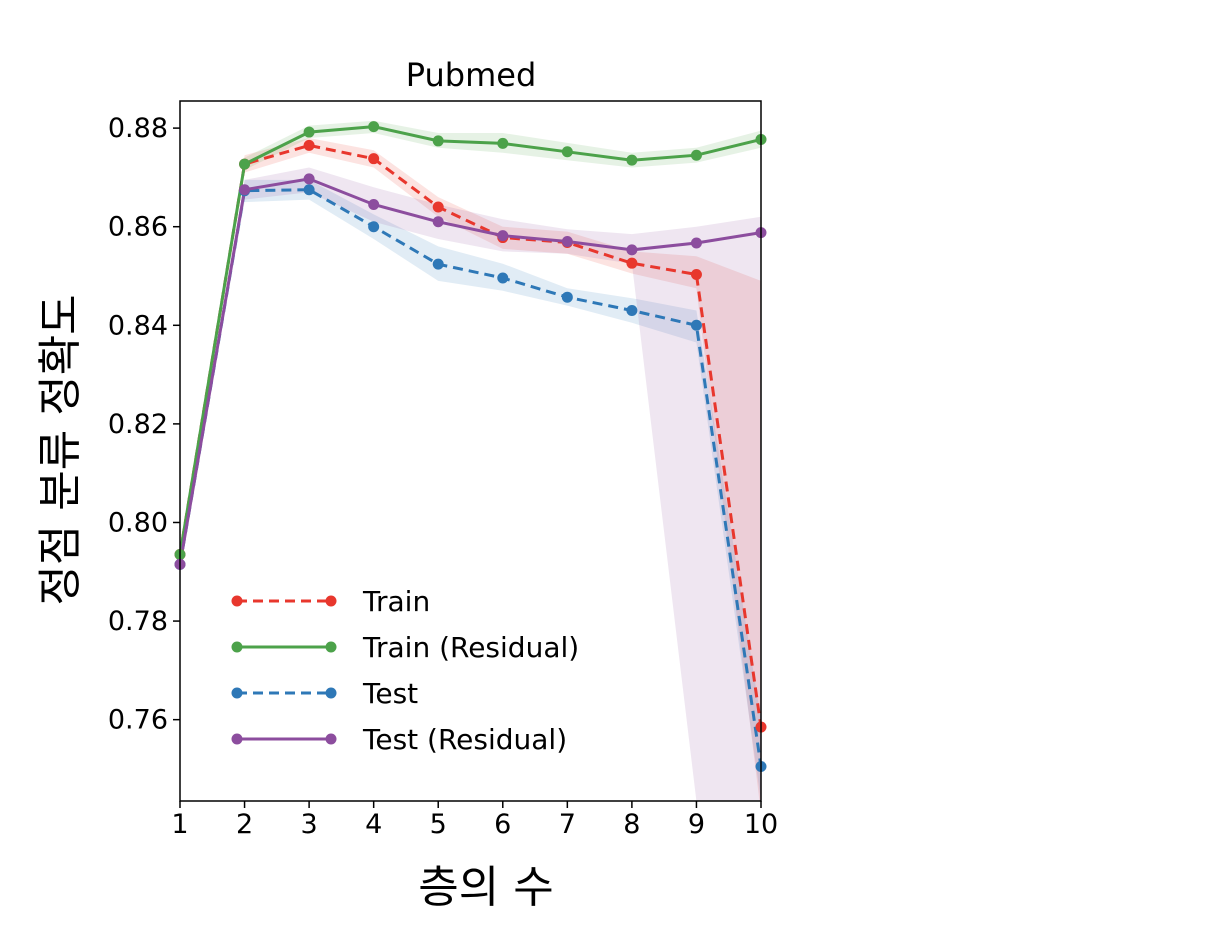 This screenshot has width=1226, height=936. Describe the element at coordinates (696, 824) in the screenshot. I see `x-tick-label: 9` at that location.